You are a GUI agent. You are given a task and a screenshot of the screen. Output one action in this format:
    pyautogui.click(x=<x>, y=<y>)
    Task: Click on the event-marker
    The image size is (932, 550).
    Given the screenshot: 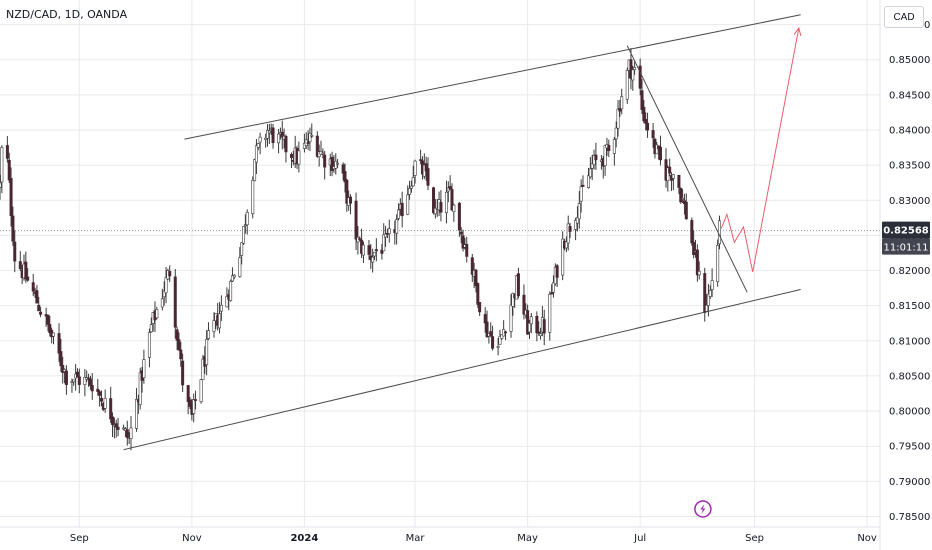 What is the action you would take?
    pyautogui.click(x=703, y=509)
    